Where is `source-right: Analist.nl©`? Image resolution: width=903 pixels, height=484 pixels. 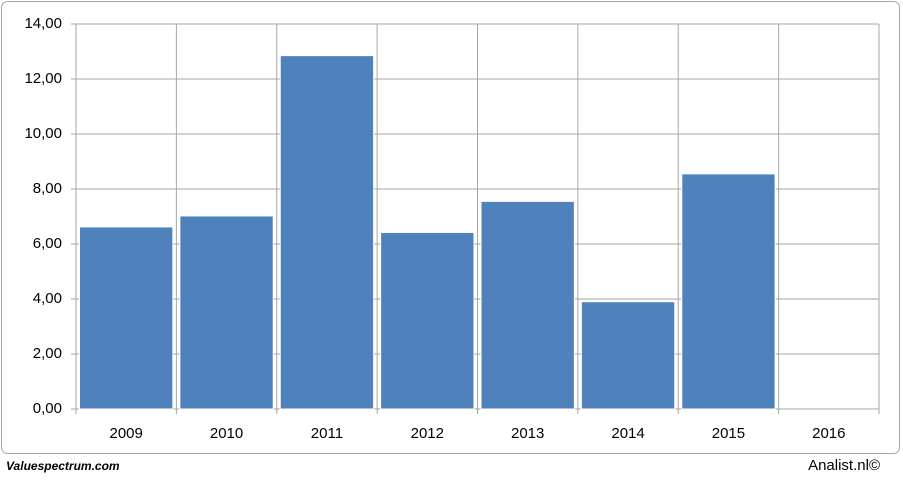
source-right: Analist.nl© is located at coordinates (844, 465).